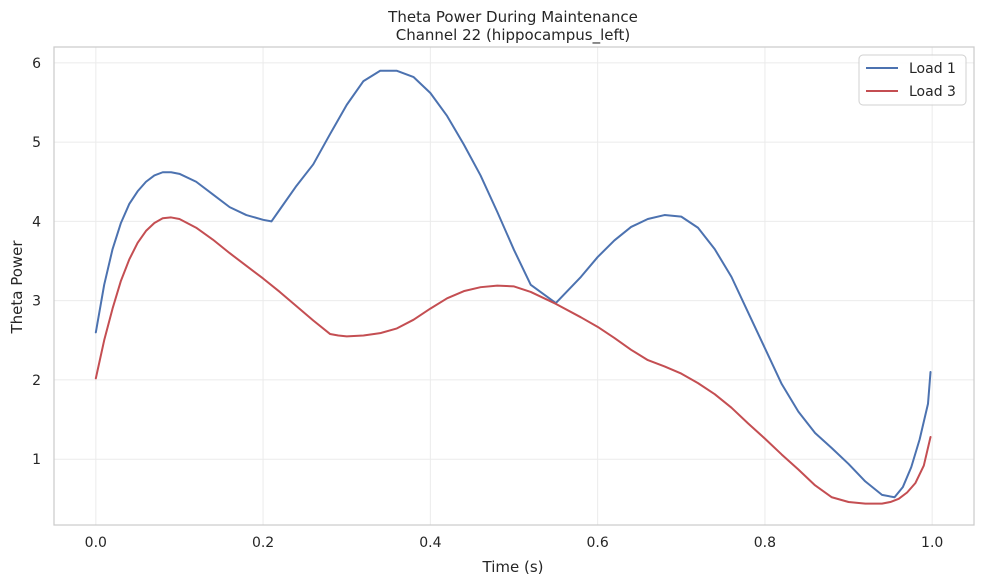  I want to click on y-tick-label: 5, so click(36, 143).